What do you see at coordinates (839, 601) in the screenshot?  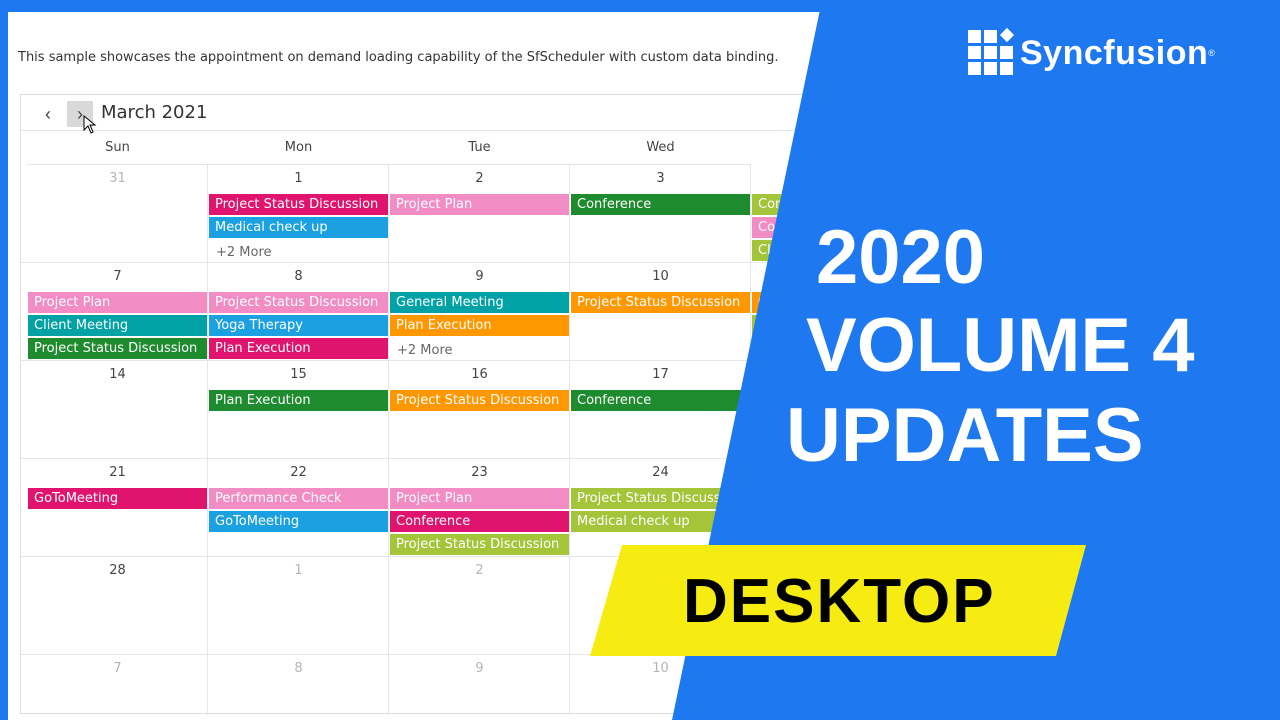 I see `desktop-badge: DESKTOP` at bounding box center [839, 601].